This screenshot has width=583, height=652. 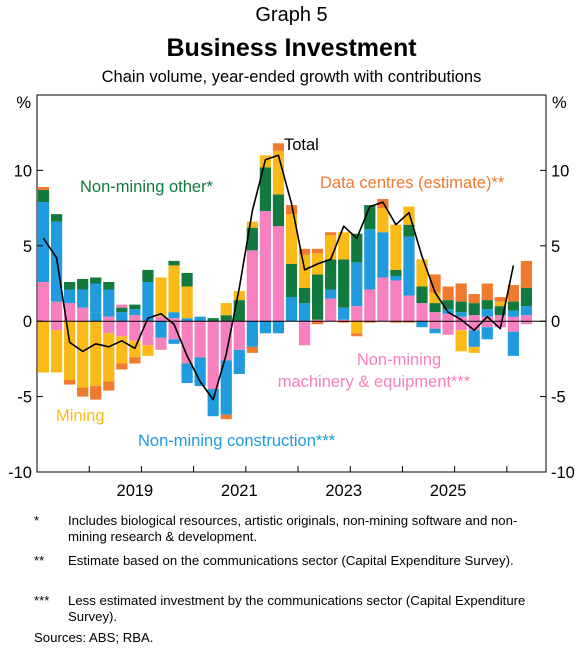 I want to click on y-tick-label-right-1: -5, so click(x=558, y=398).